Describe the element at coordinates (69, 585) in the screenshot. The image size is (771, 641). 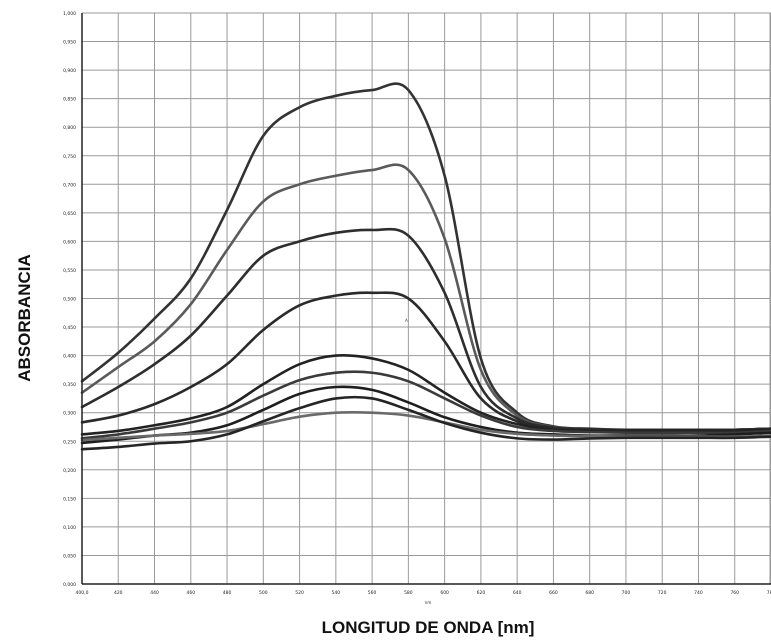
I see `y-tick-label: 0,000` at that location.